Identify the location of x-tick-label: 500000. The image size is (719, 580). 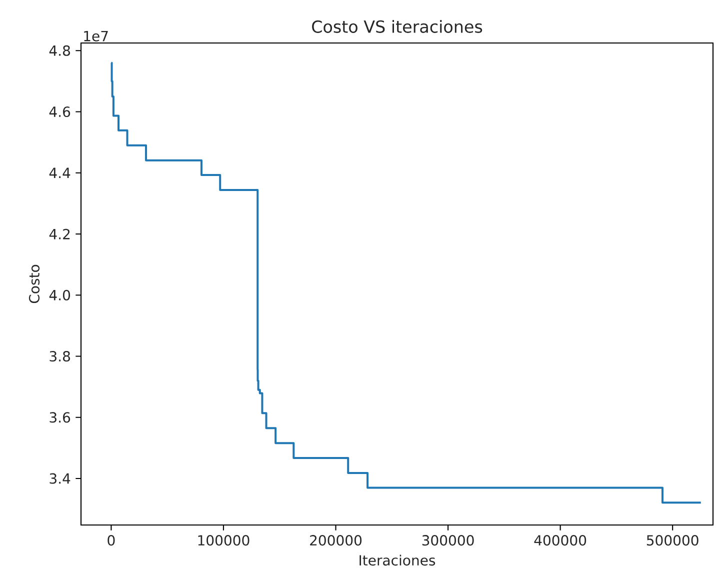
(672, 540).